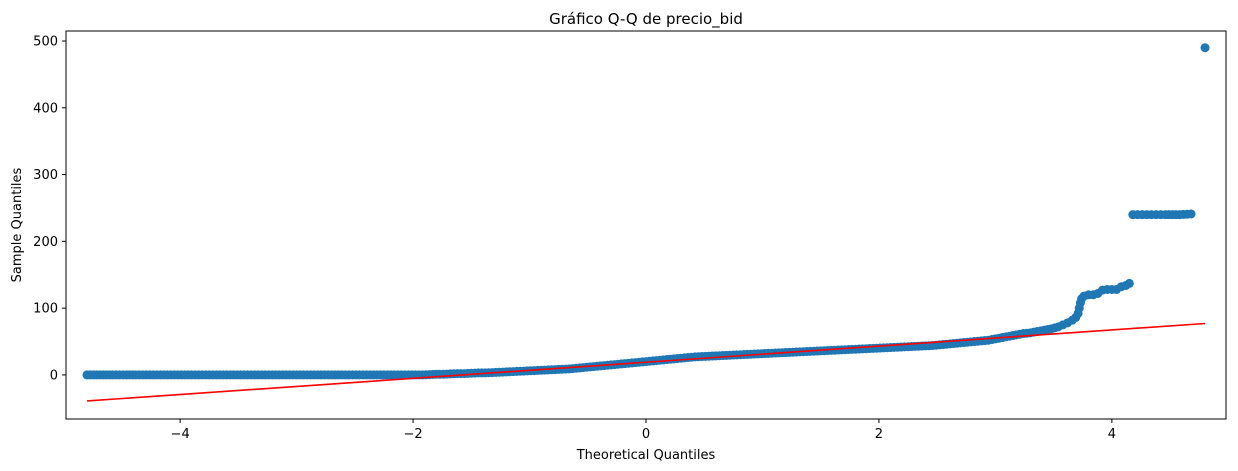 The image size is (1238, 471). What do you see at coordinates (646, 434) in the screenshot?
I see `x-tick-label: 0` at bounding box center [646, 434].